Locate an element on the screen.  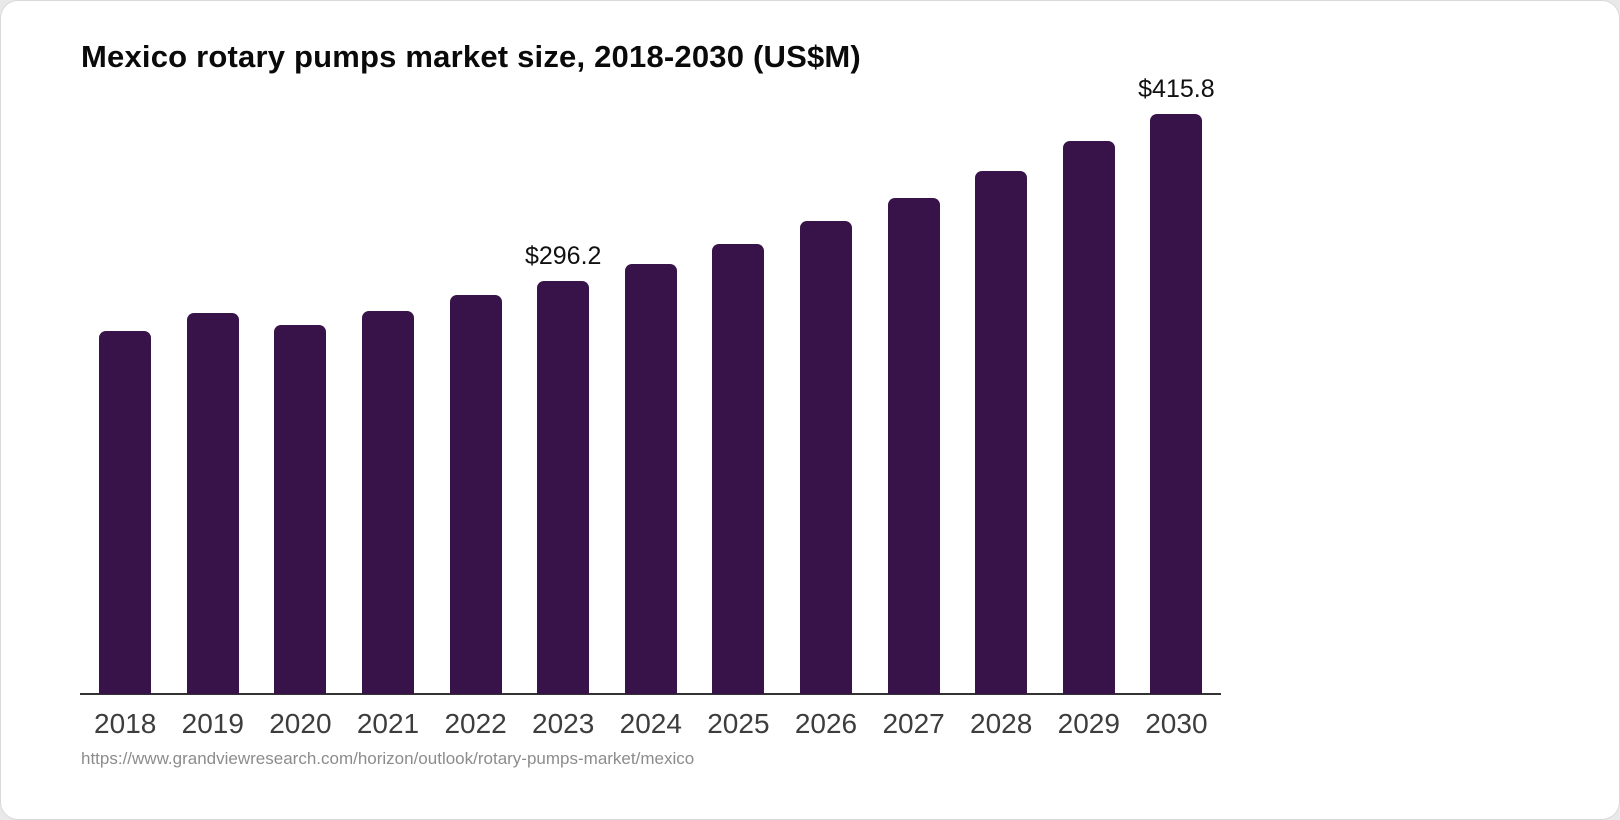
x-tick-2023: 2023 is located at coordinates (563, 723).